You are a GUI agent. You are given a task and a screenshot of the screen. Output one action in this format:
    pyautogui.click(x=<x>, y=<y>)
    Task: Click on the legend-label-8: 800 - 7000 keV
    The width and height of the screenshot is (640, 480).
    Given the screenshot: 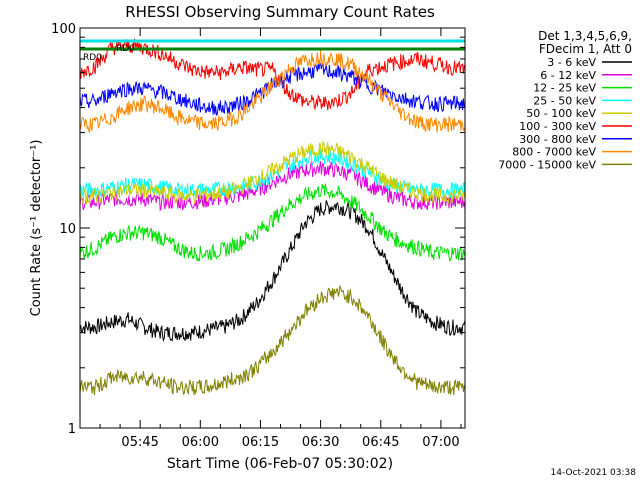 What is the action you would take?
    pyautogui.click(x=554, y=152)
    